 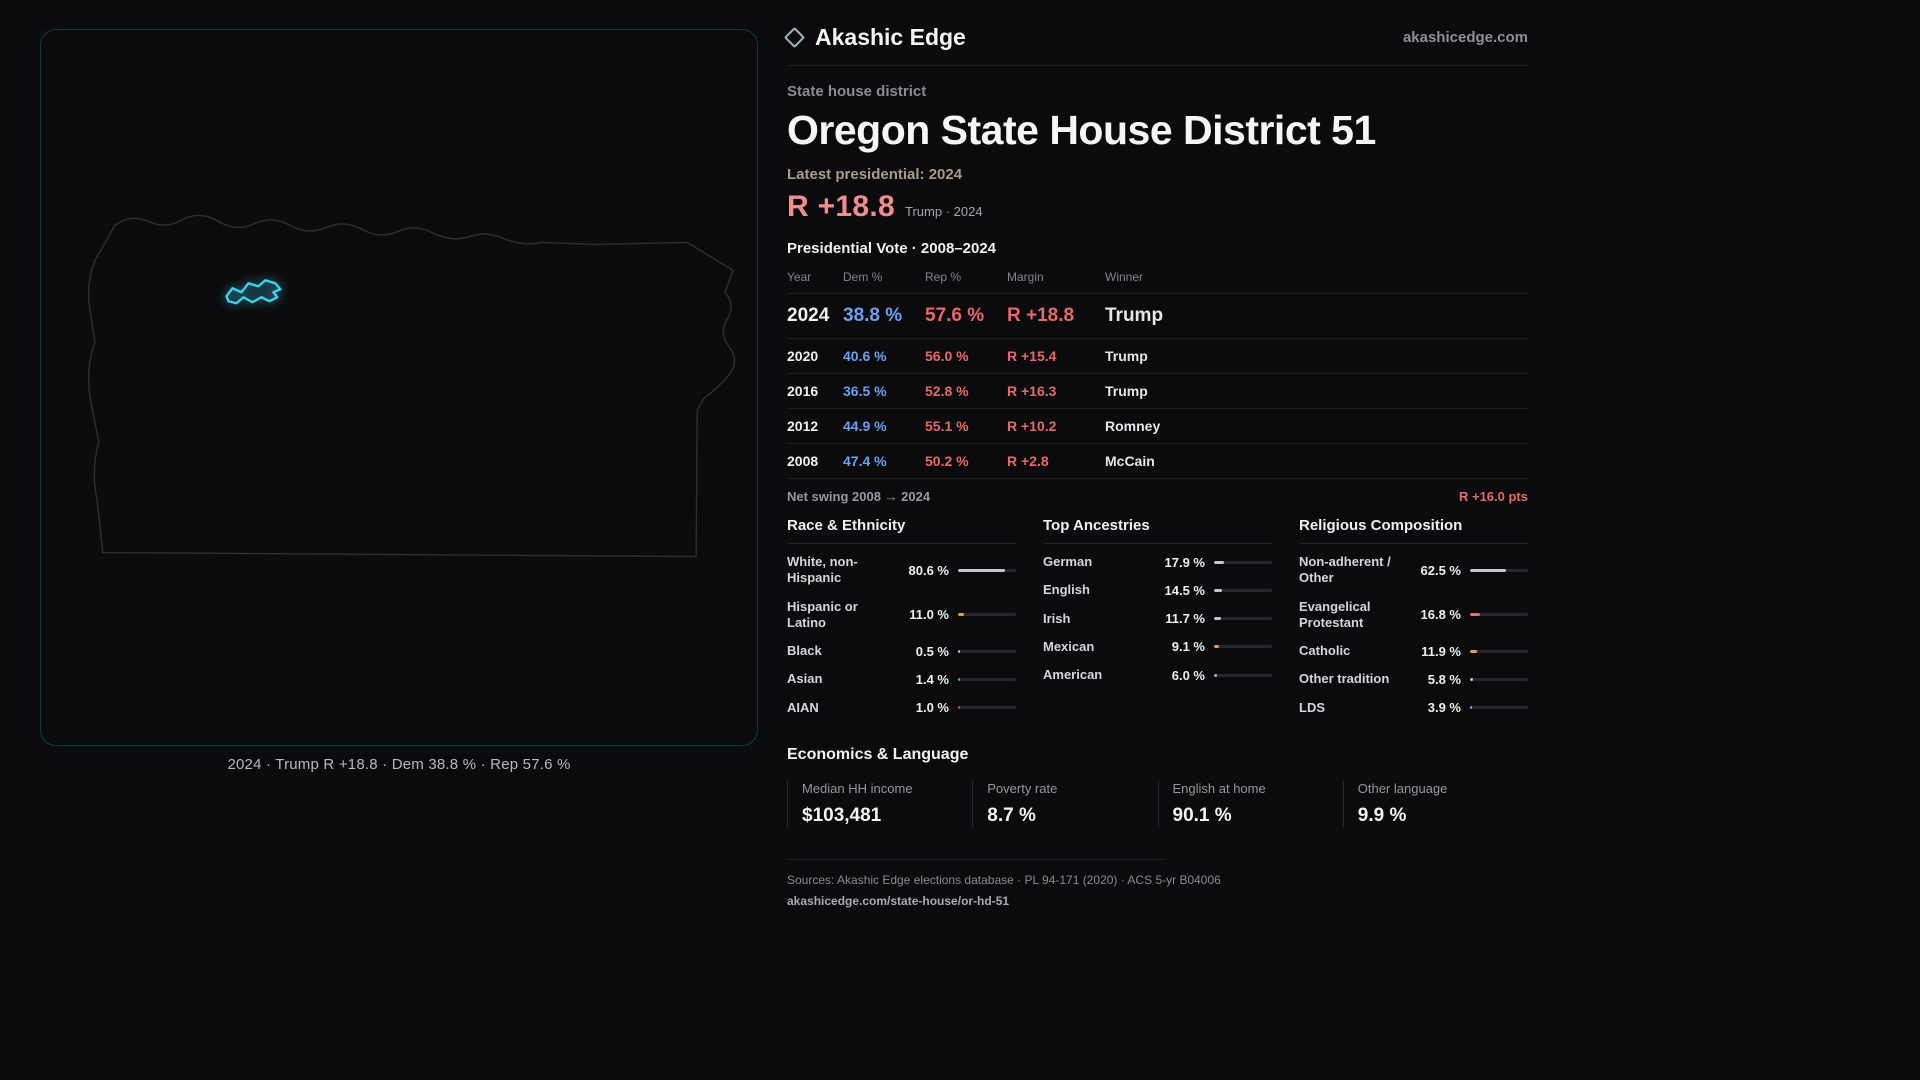 I want to click on demographic-label: Evangelical Protestant, so click(x=1335, y=614).